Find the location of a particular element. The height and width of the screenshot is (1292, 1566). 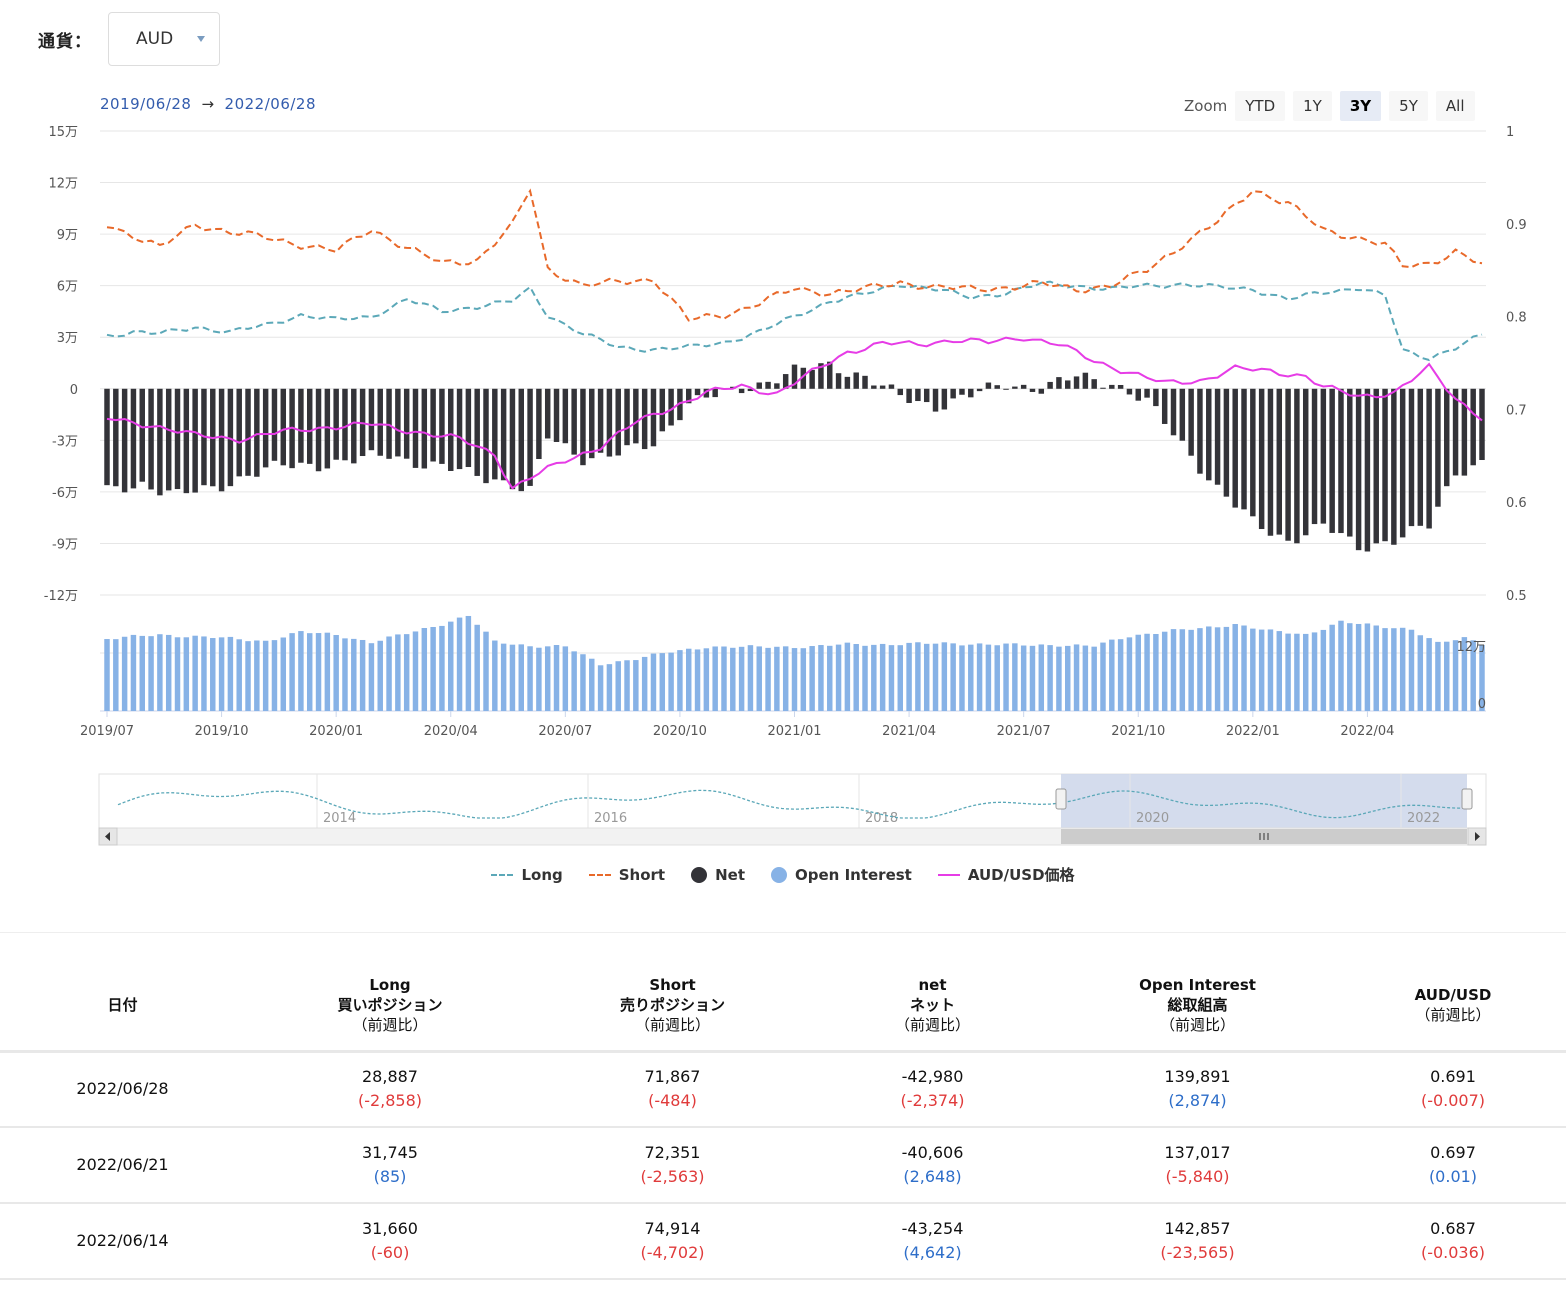

legend-label: Long is located at coordinates (542, 874).